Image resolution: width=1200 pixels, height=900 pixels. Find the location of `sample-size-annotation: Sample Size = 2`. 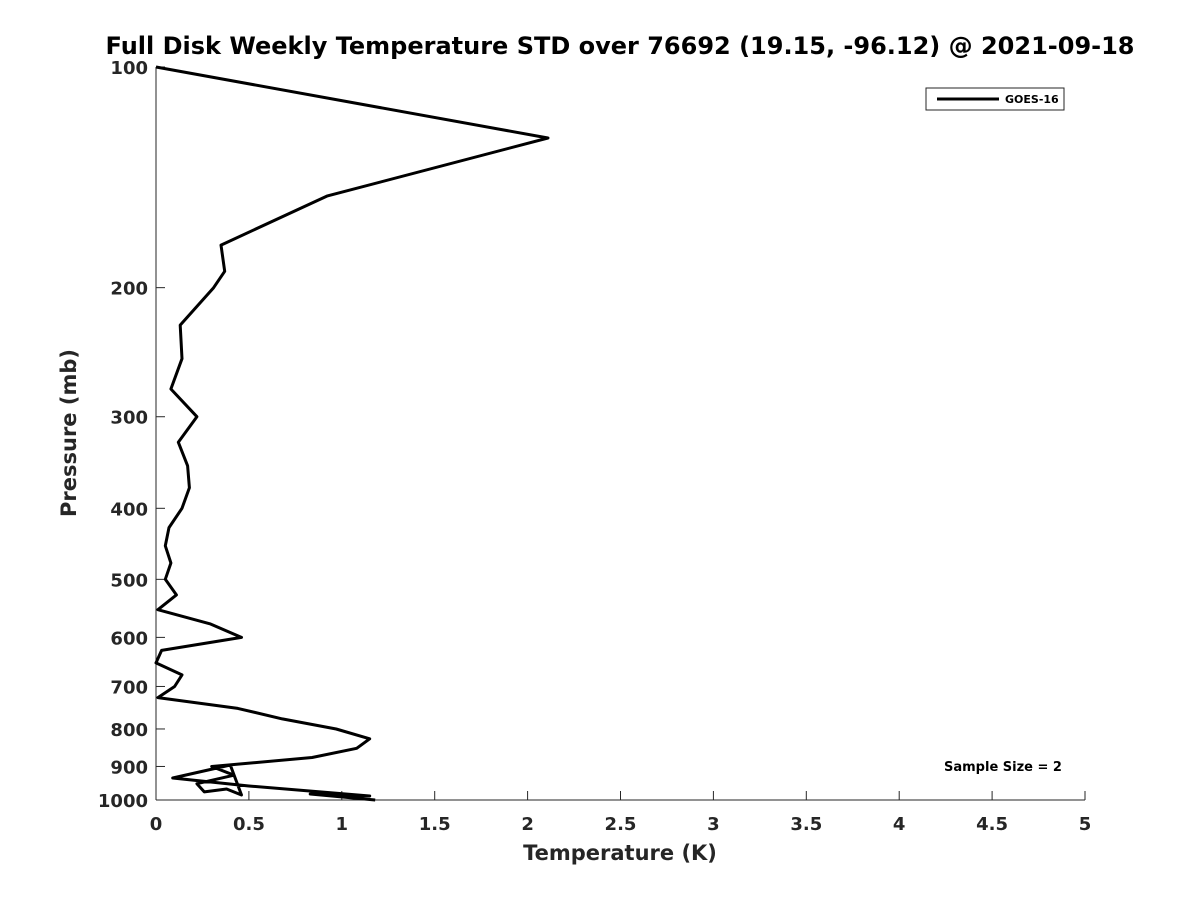

sample-size-annotation: Sample Size = 2 is located at coordinates (1003, 767).